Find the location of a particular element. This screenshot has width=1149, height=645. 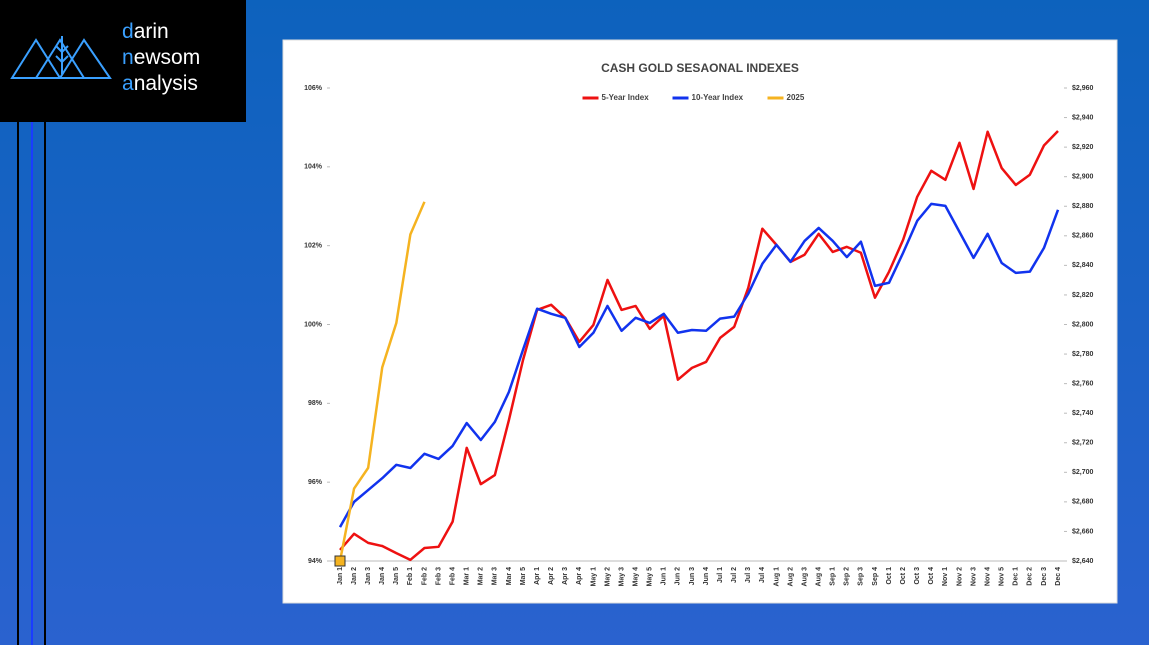

x-tick-label: Jan 3 is located at coordinates (368, 576).